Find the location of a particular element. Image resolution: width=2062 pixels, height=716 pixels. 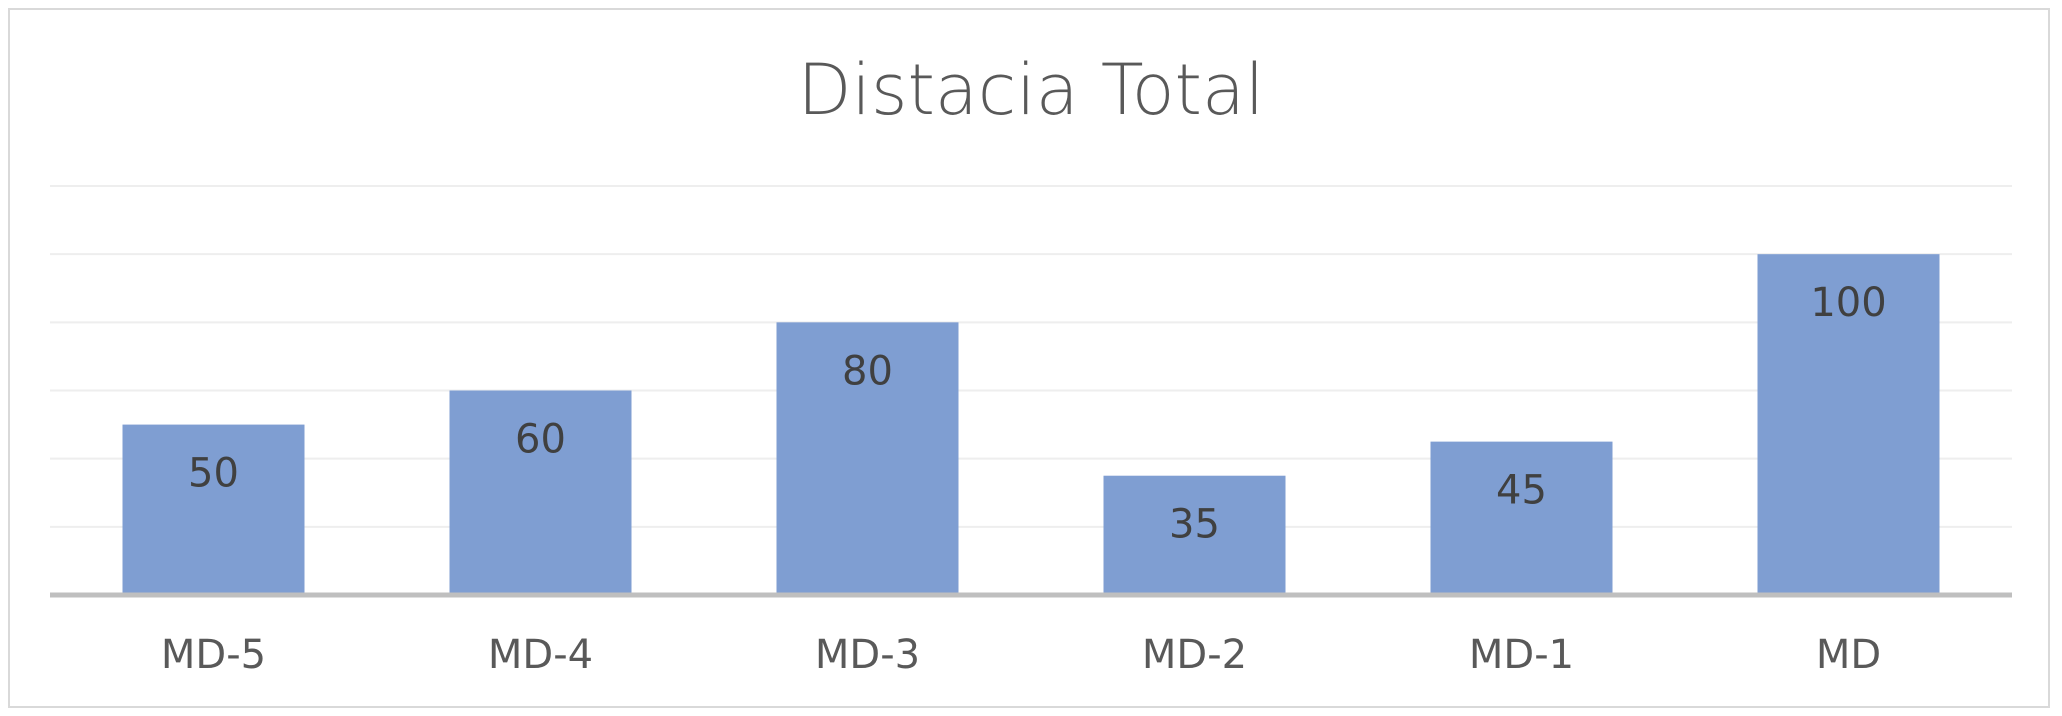

category-label: MD-2 is located at coordinates (1194, 655).